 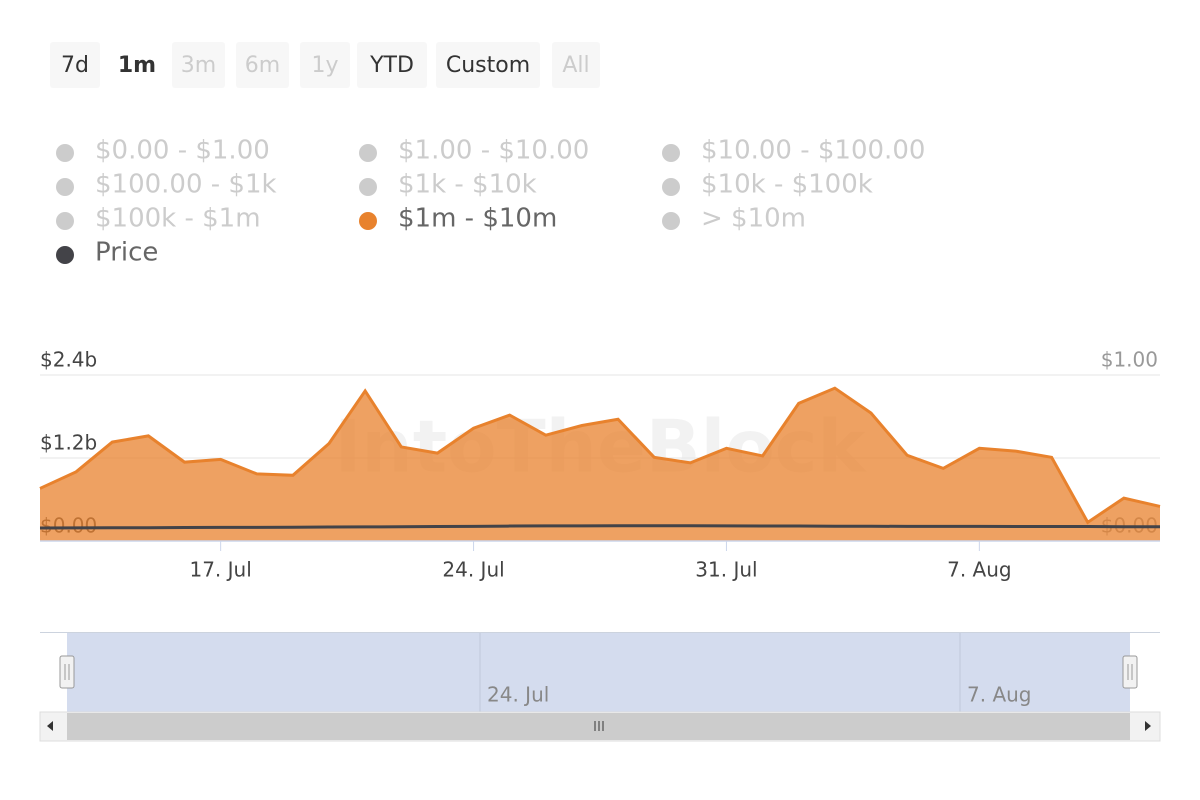 What do you see at coordinates (477, 219) in the screenshot?
I see `legend-label: $1m - $10m` at bounding box center [477, 219].